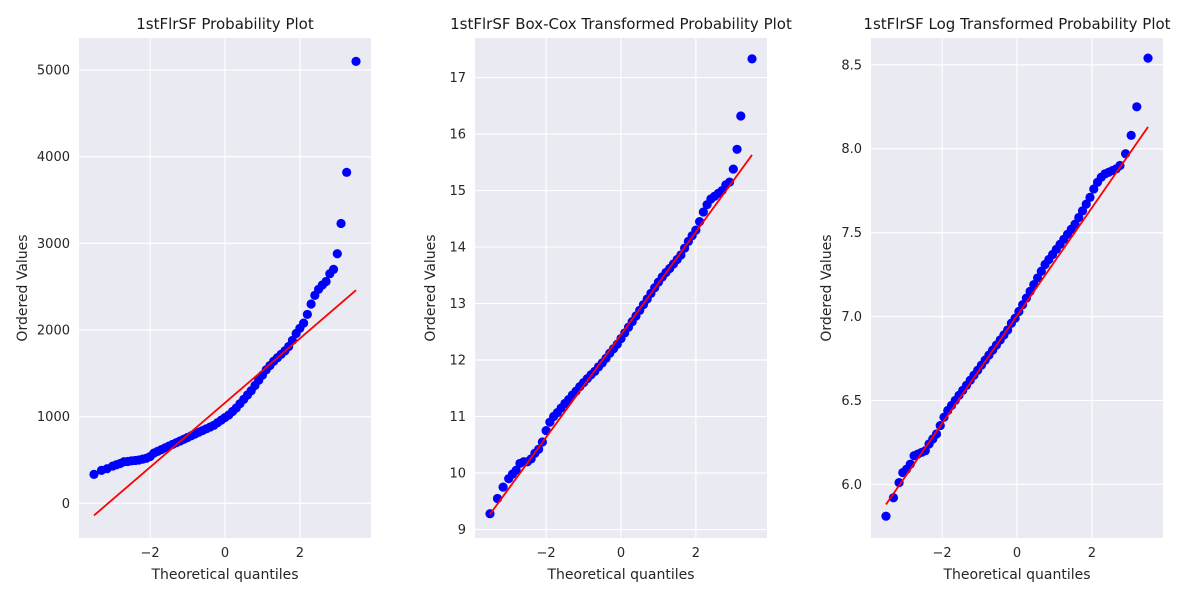  Describe the element at coordinates (53, 244) in the screenshot. I see `y-tick-label: 3000` at that location.